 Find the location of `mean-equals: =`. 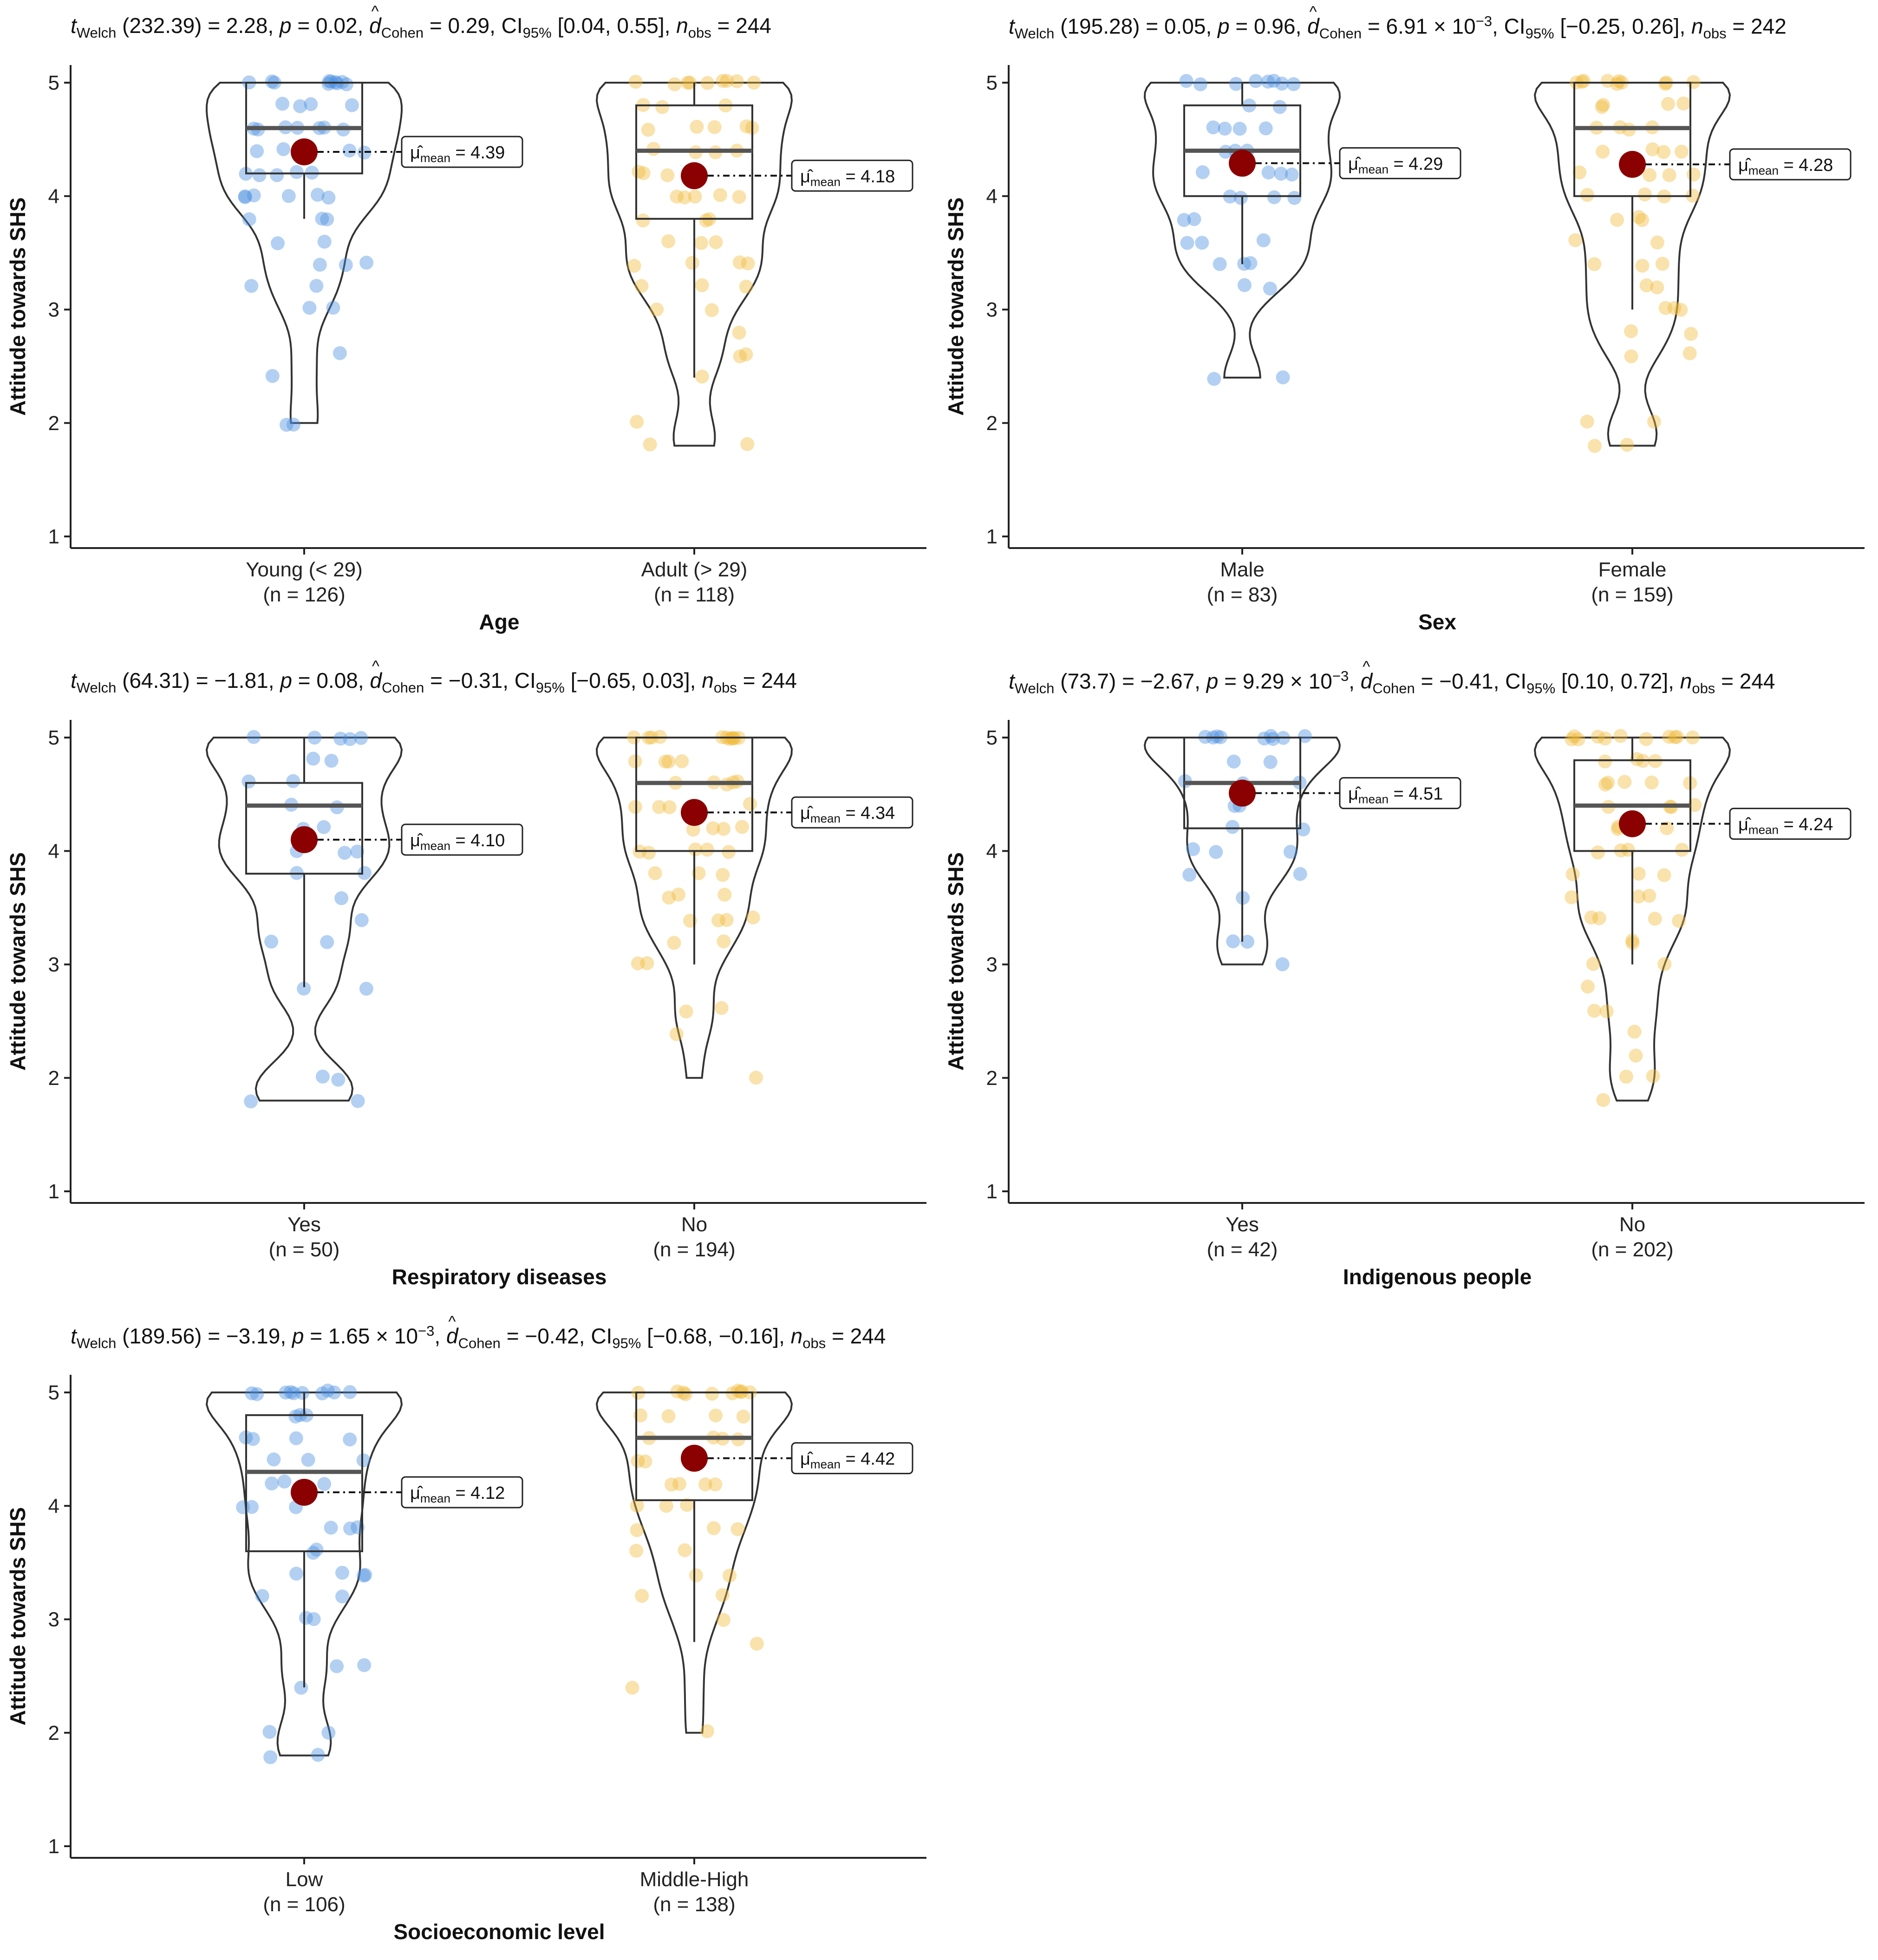

mean-equals: = is located at coordinates (1398, 794).